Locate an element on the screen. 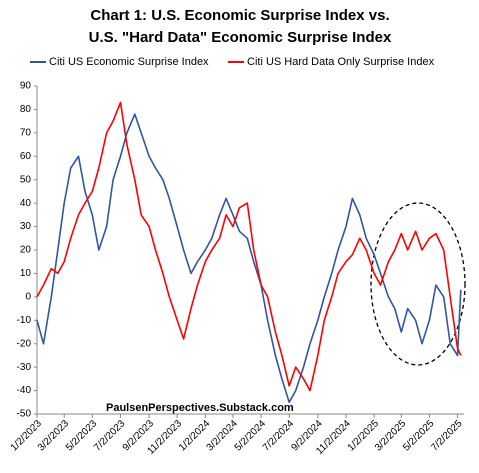 This screenshot has height=473, width=479. y-tick-label: 30 is located at coordinates (26, 226).